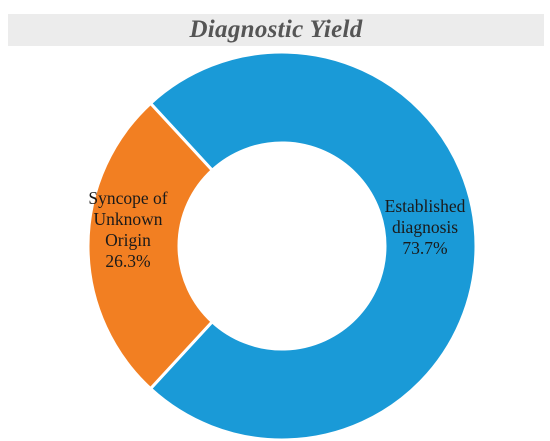 This screenshot has height=441, width=550. I want to click on slice-label-line: diagnosis, so click(425, 227).